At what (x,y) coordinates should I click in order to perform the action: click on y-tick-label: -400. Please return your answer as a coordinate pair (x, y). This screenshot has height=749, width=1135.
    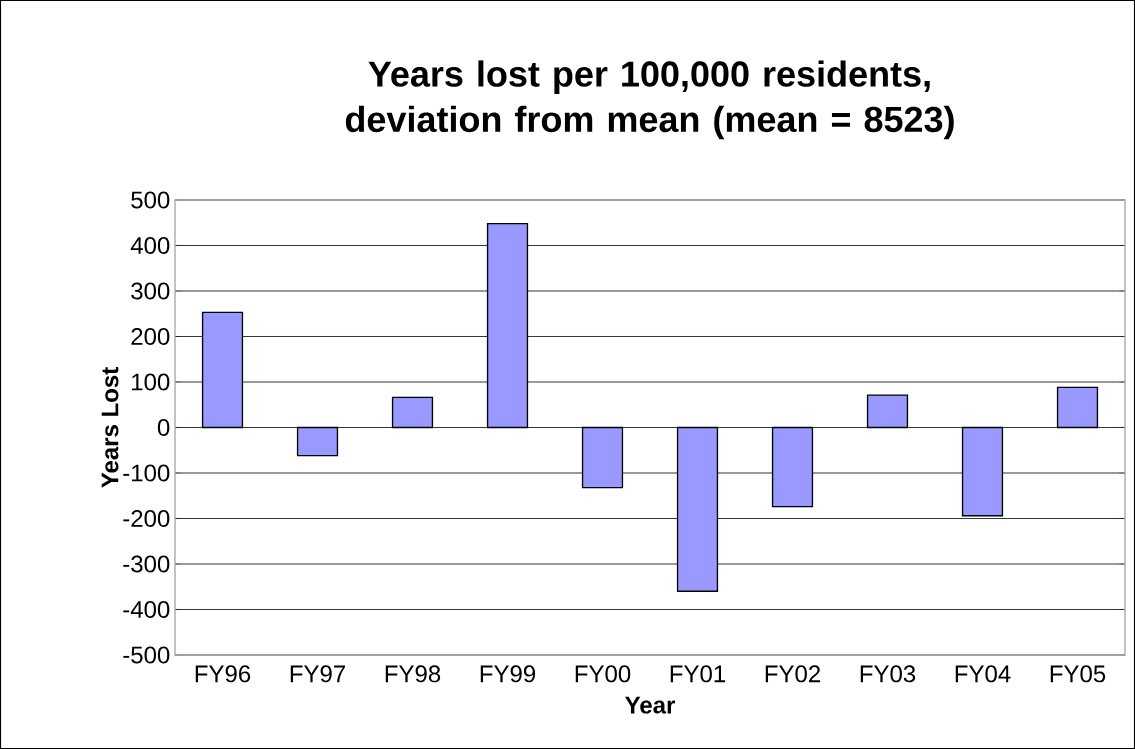
    Looking at the image, I should click on (146, 609).